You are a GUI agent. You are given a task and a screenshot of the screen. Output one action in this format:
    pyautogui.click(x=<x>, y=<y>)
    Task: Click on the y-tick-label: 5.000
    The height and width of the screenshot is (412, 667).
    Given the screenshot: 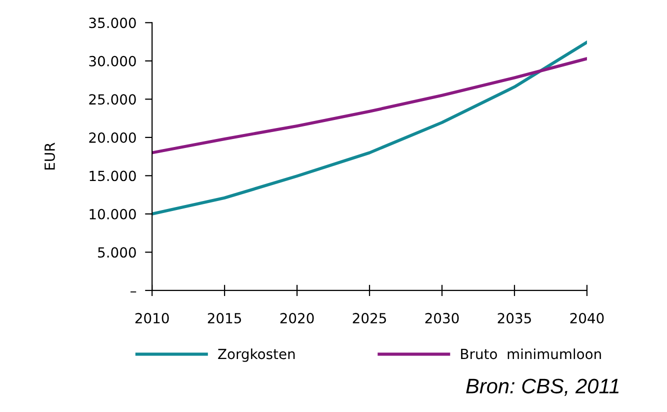 What is the action you would take?
    pyautogui.click(x=117, y=252)
    